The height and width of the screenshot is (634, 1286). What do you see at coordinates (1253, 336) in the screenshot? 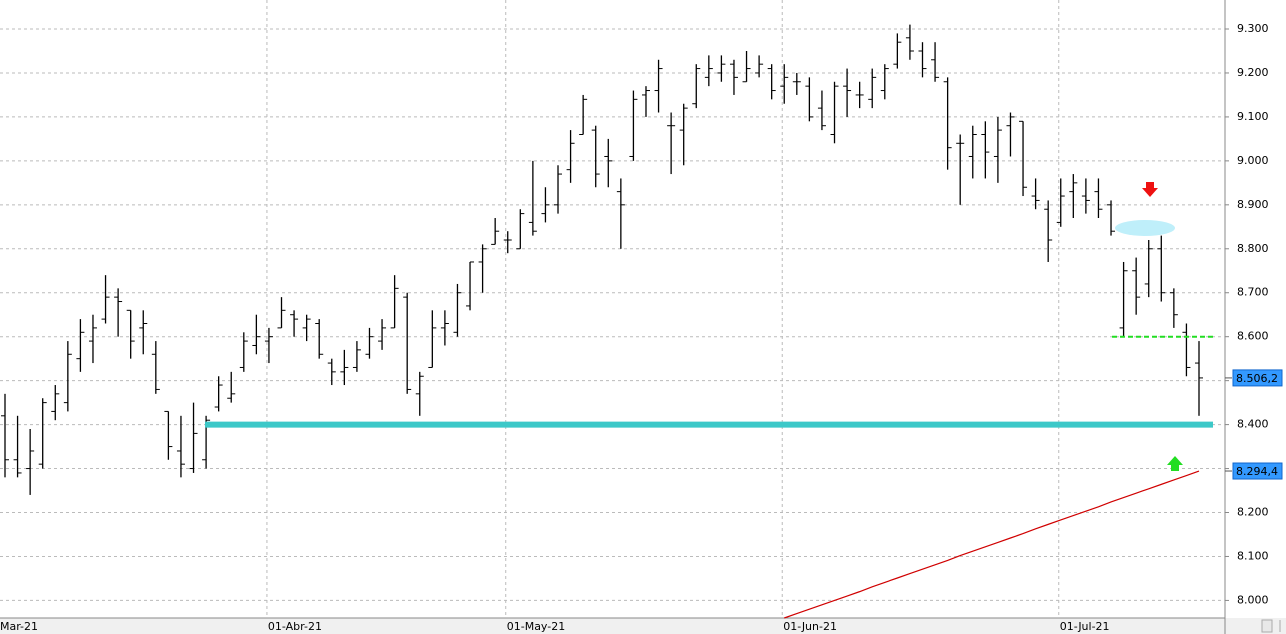
I see `y-tick-label: 8.600` at bounding box center [1253, 336].